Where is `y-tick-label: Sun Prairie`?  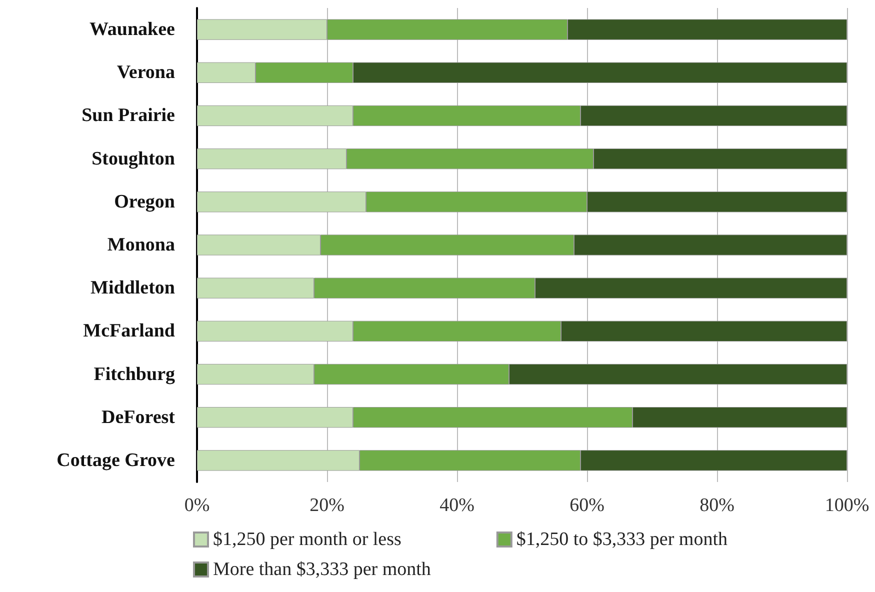 y-tick-label: Sun Prairie is located at coordinates (128, 115).